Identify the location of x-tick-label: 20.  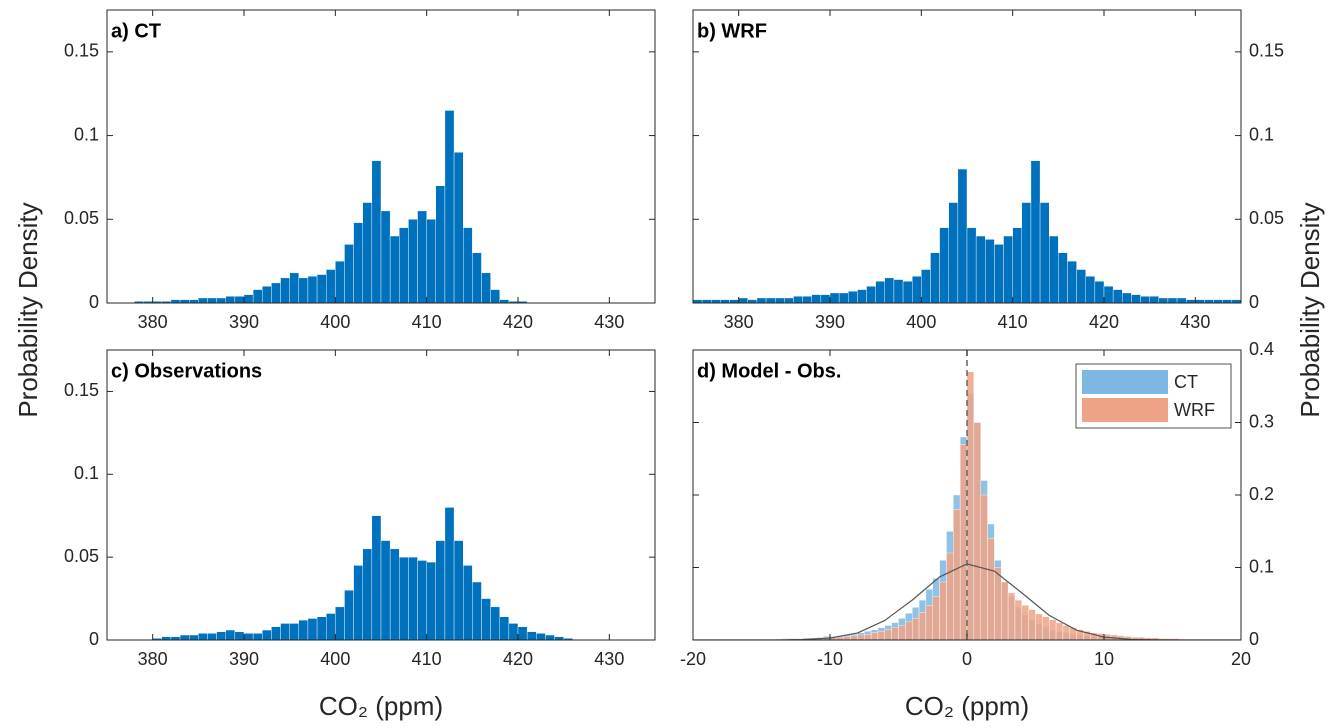
(1241, 659).